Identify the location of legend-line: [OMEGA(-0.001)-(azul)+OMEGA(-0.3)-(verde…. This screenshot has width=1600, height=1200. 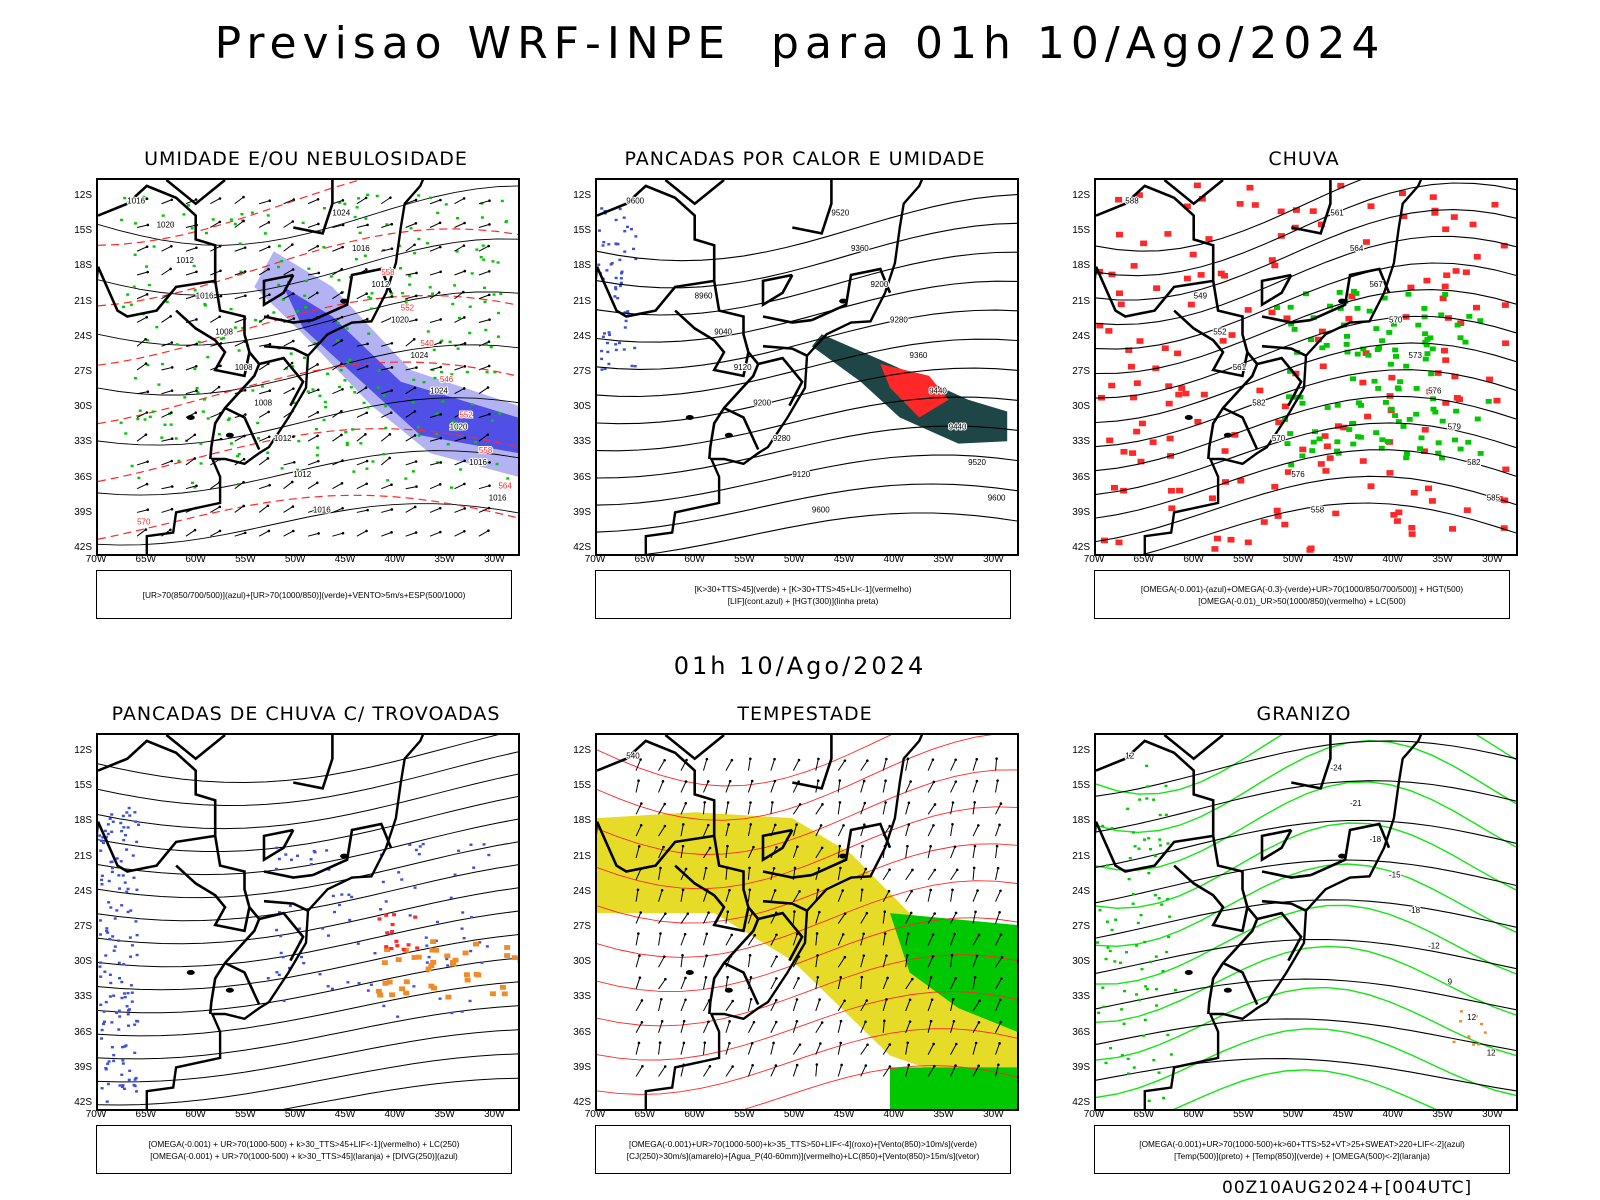
(1302, 588).